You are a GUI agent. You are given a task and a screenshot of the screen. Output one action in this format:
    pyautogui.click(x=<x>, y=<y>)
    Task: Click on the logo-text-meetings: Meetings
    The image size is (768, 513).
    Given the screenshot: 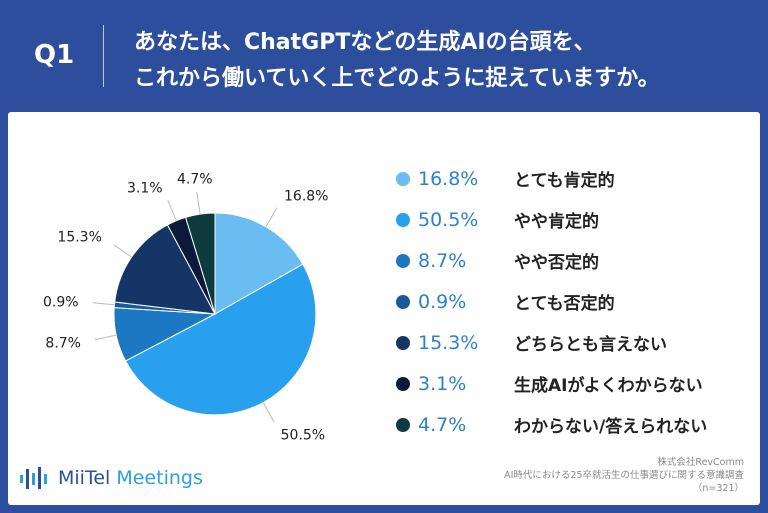 What is the action you would take?
    pyautogui.click(x=159, y=478)
    